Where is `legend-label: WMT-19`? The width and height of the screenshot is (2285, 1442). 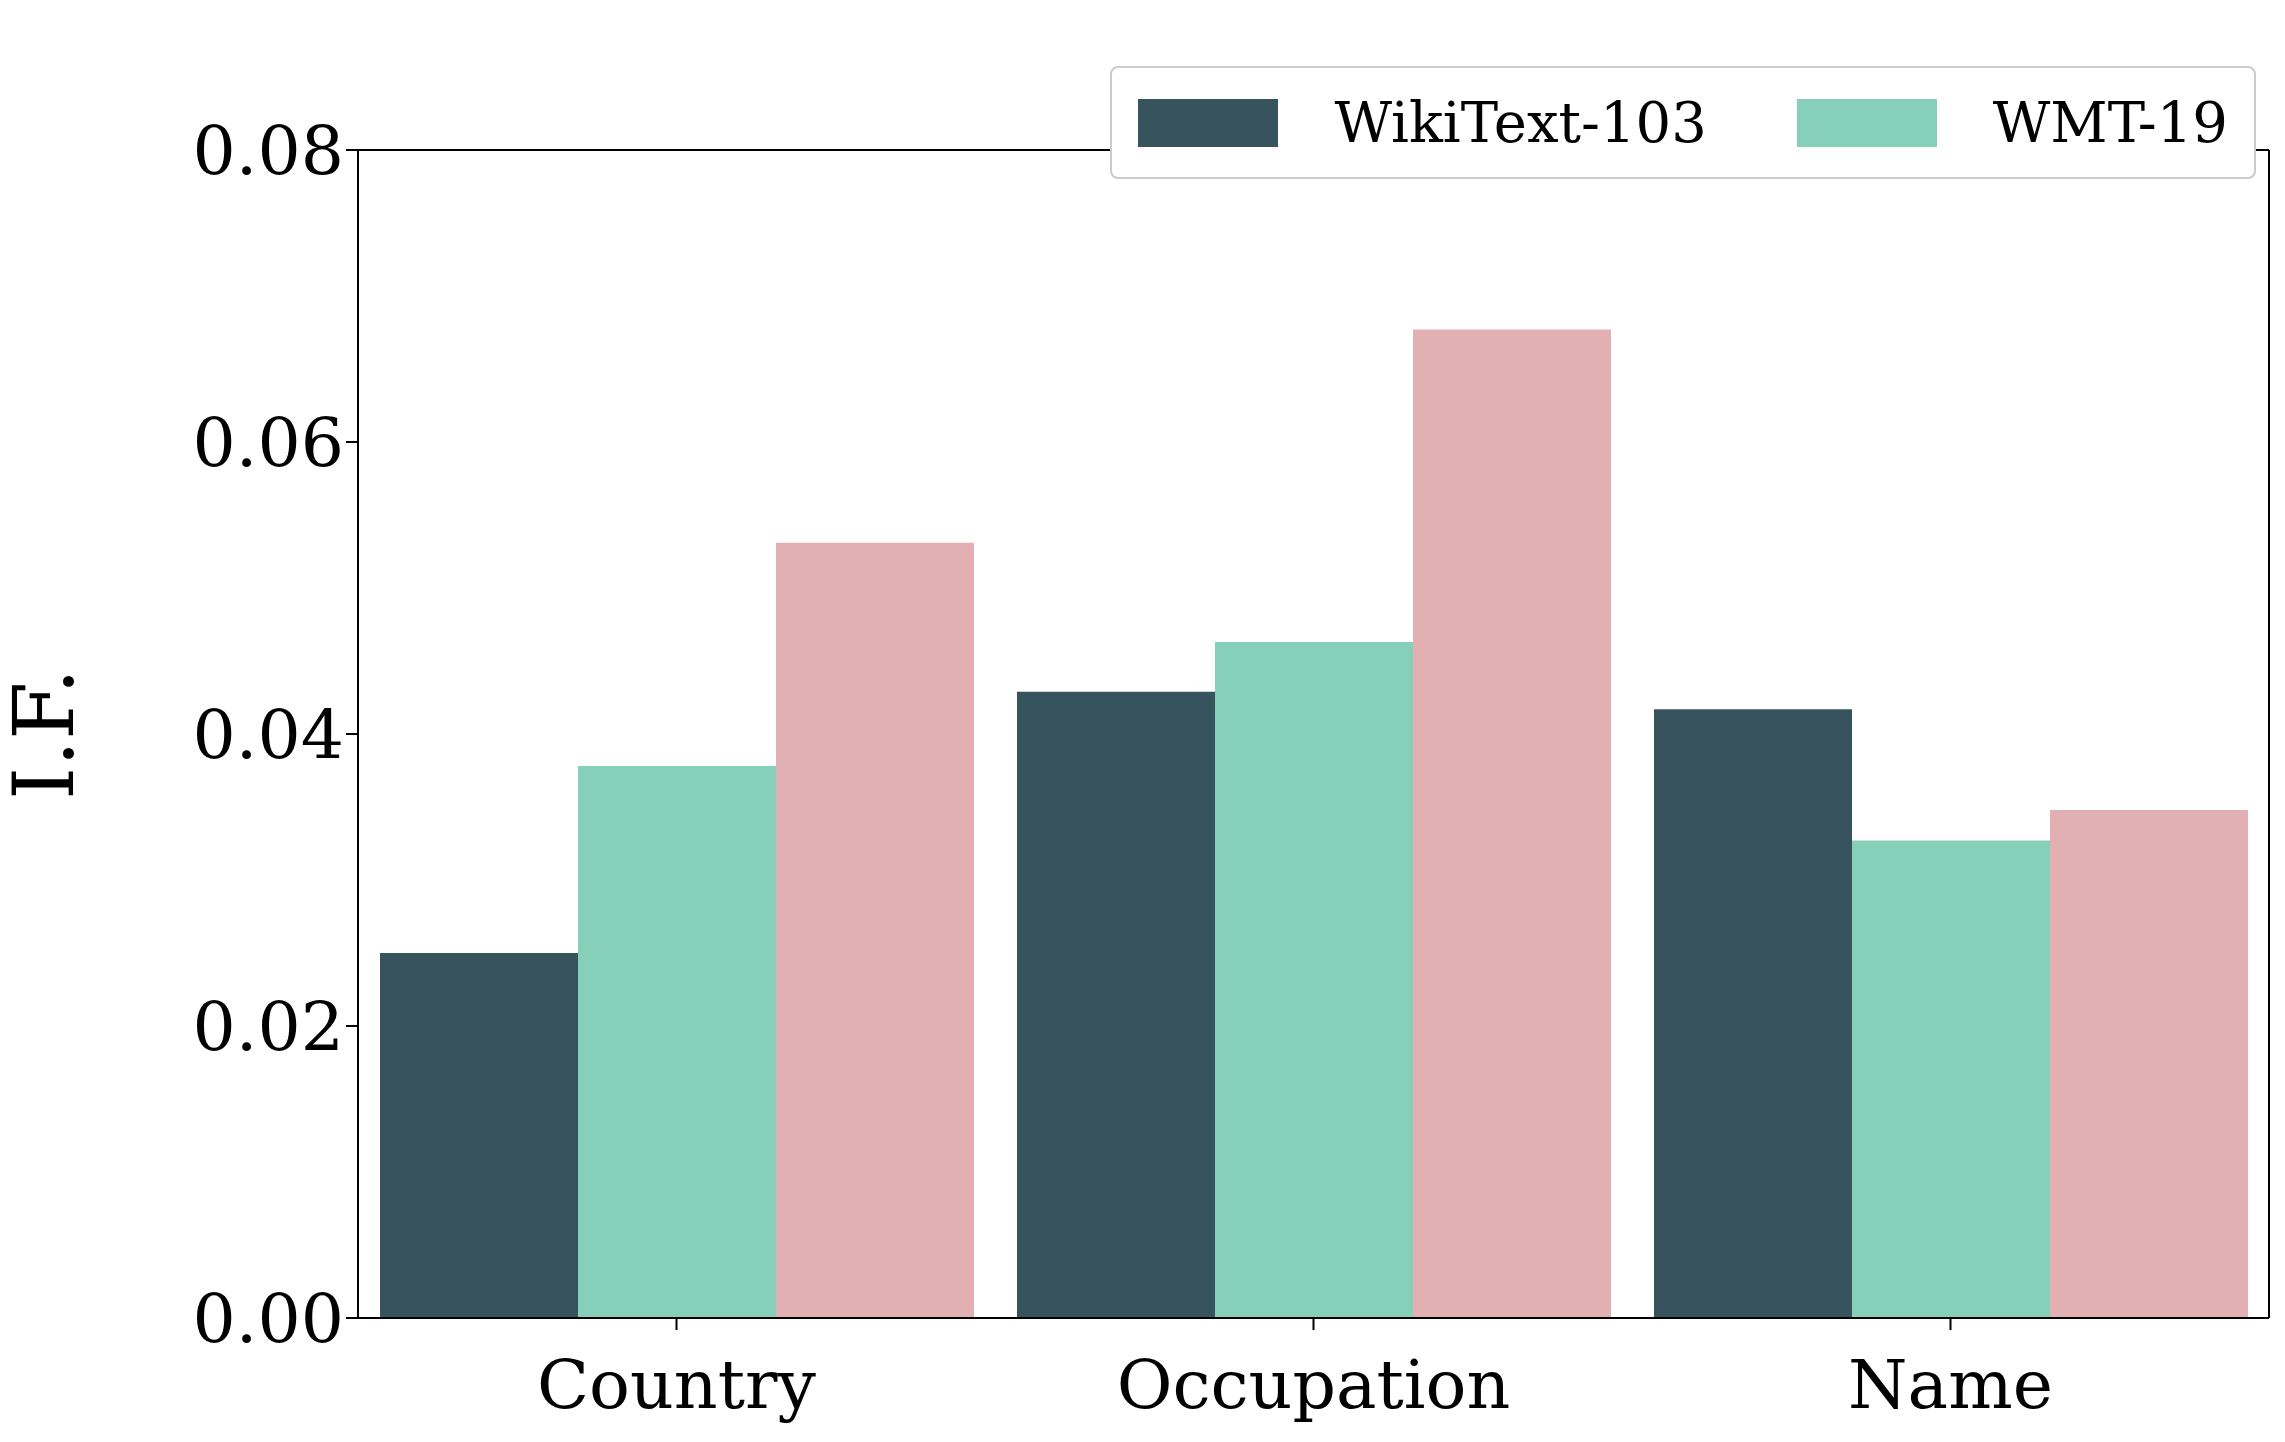 legend-label: WMT-19 is located at coordinates (2110, 122).